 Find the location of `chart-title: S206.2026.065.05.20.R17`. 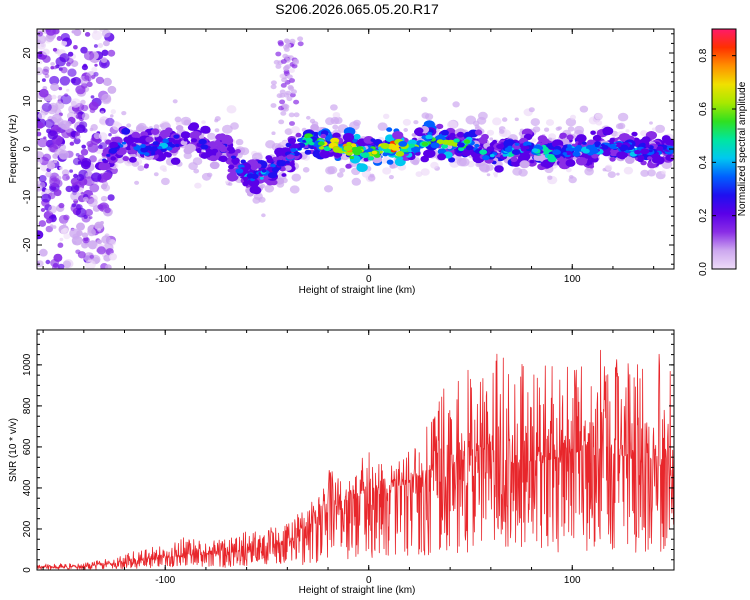

chart-title: S206.2026.065.05.20.R17 is located at coordinates (357, 9).